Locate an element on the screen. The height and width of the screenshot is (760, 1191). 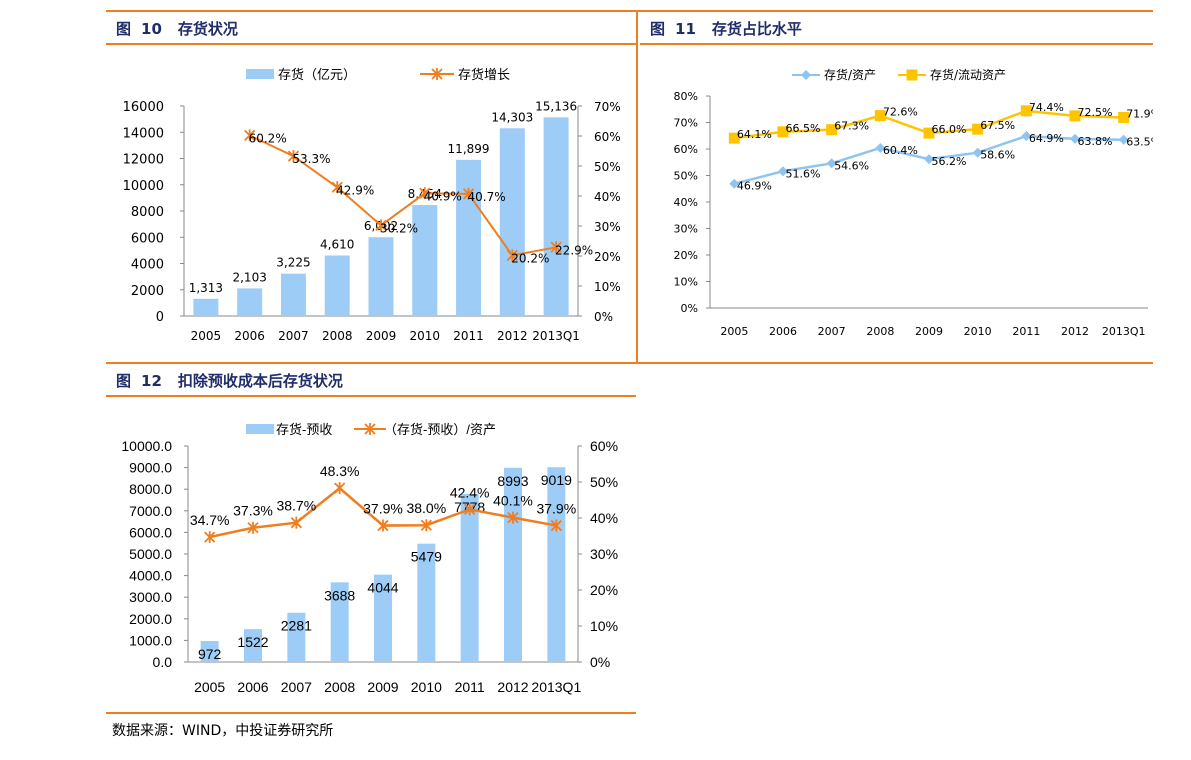
left-tick-label: 2000.0 is located at coordinates (150, 619).